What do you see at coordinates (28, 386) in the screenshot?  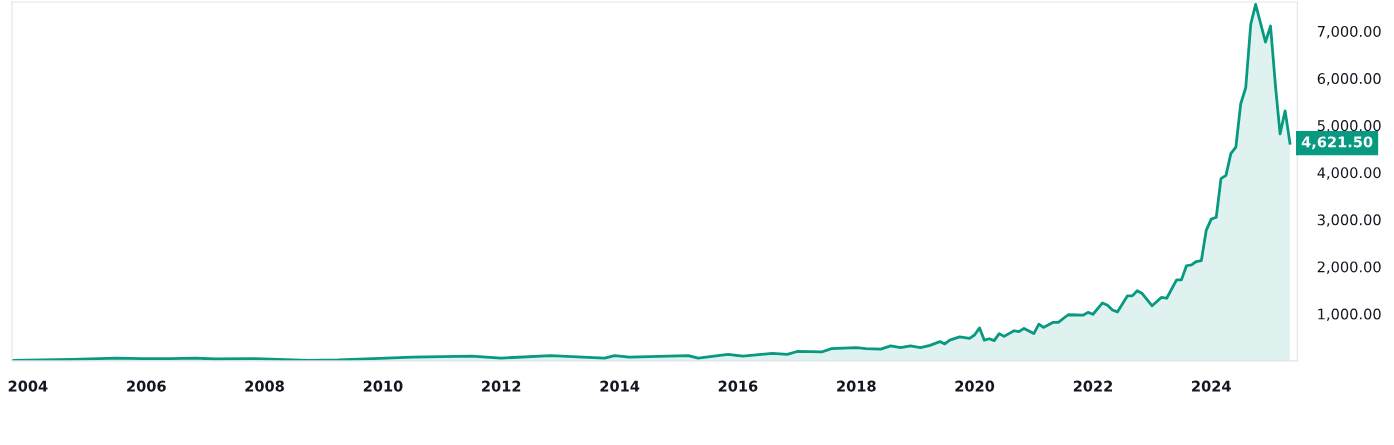 I see `x-tick-label: 2004` at bounding box center [28, 386].